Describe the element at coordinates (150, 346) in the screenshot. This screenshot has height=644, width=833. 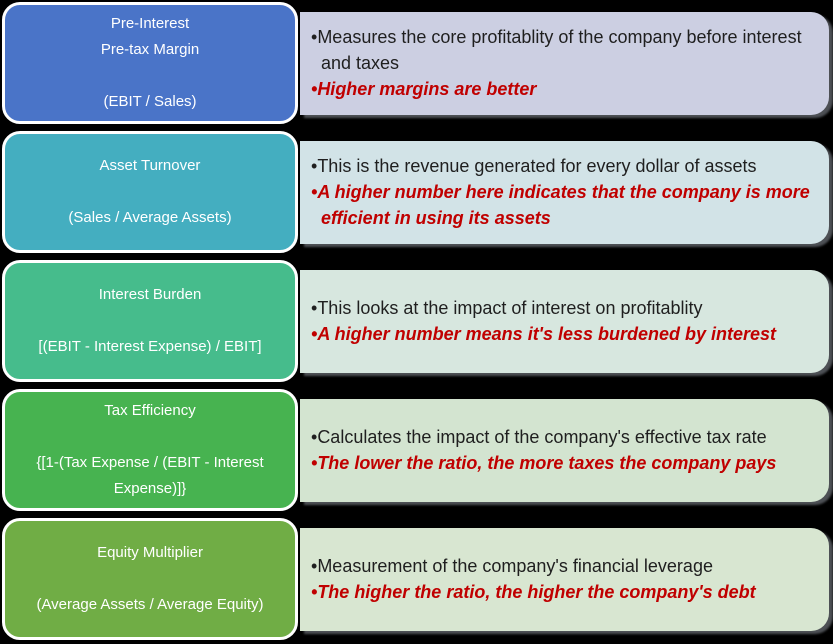
I see `metric-formula: [(EBIT - Interest Expense) / EBIT]` at that location.